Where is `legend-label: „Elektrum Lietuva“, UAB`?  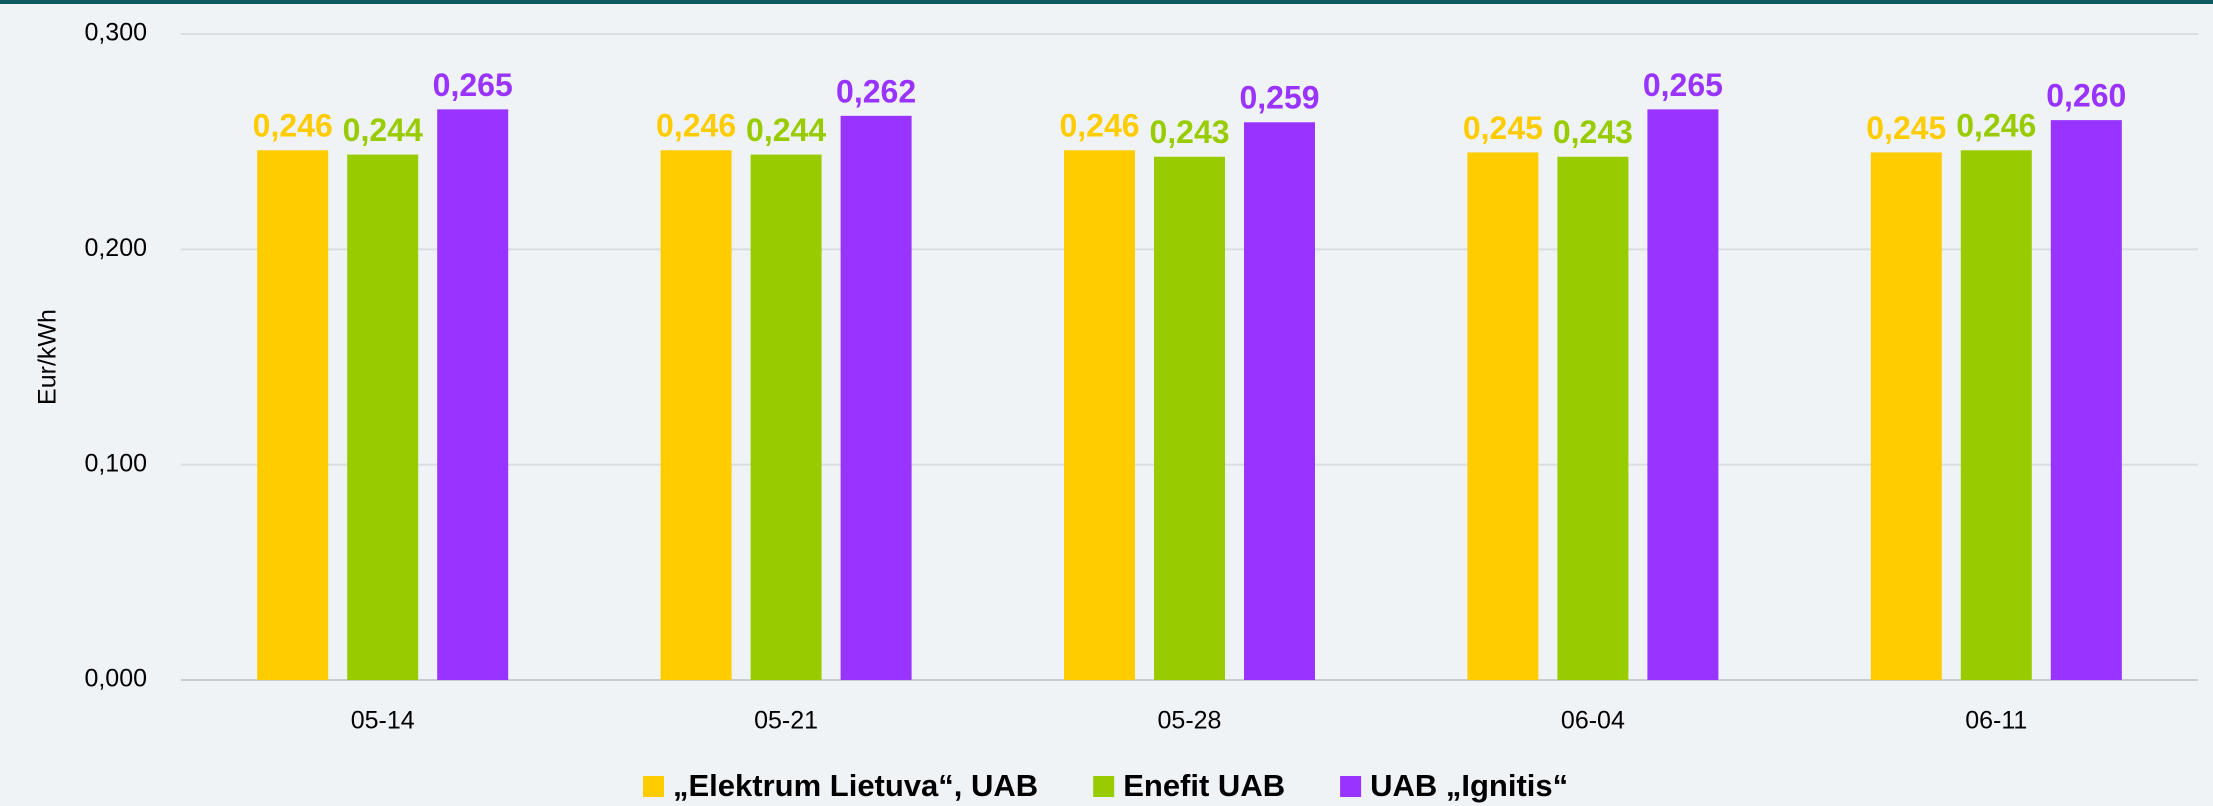
legend-label: „Elektrum Lietuva“, UAB is located at coordinates (855, 785).